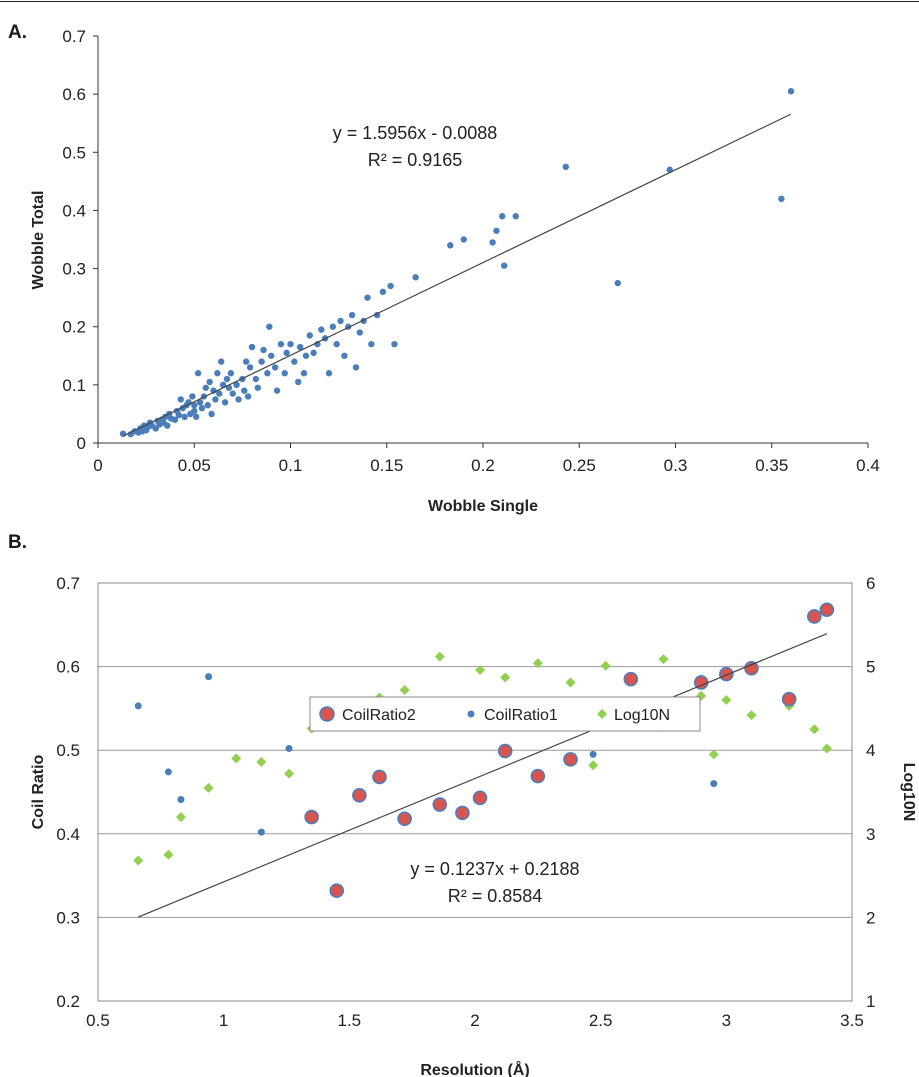 The width and height of the screenshot is (919, 1077). What do you see at coordinates (474, 1068) in the screenshot?
I see `panel-b-x-axis-title: Resolution (Å)` at bounding box center [474, 1068].